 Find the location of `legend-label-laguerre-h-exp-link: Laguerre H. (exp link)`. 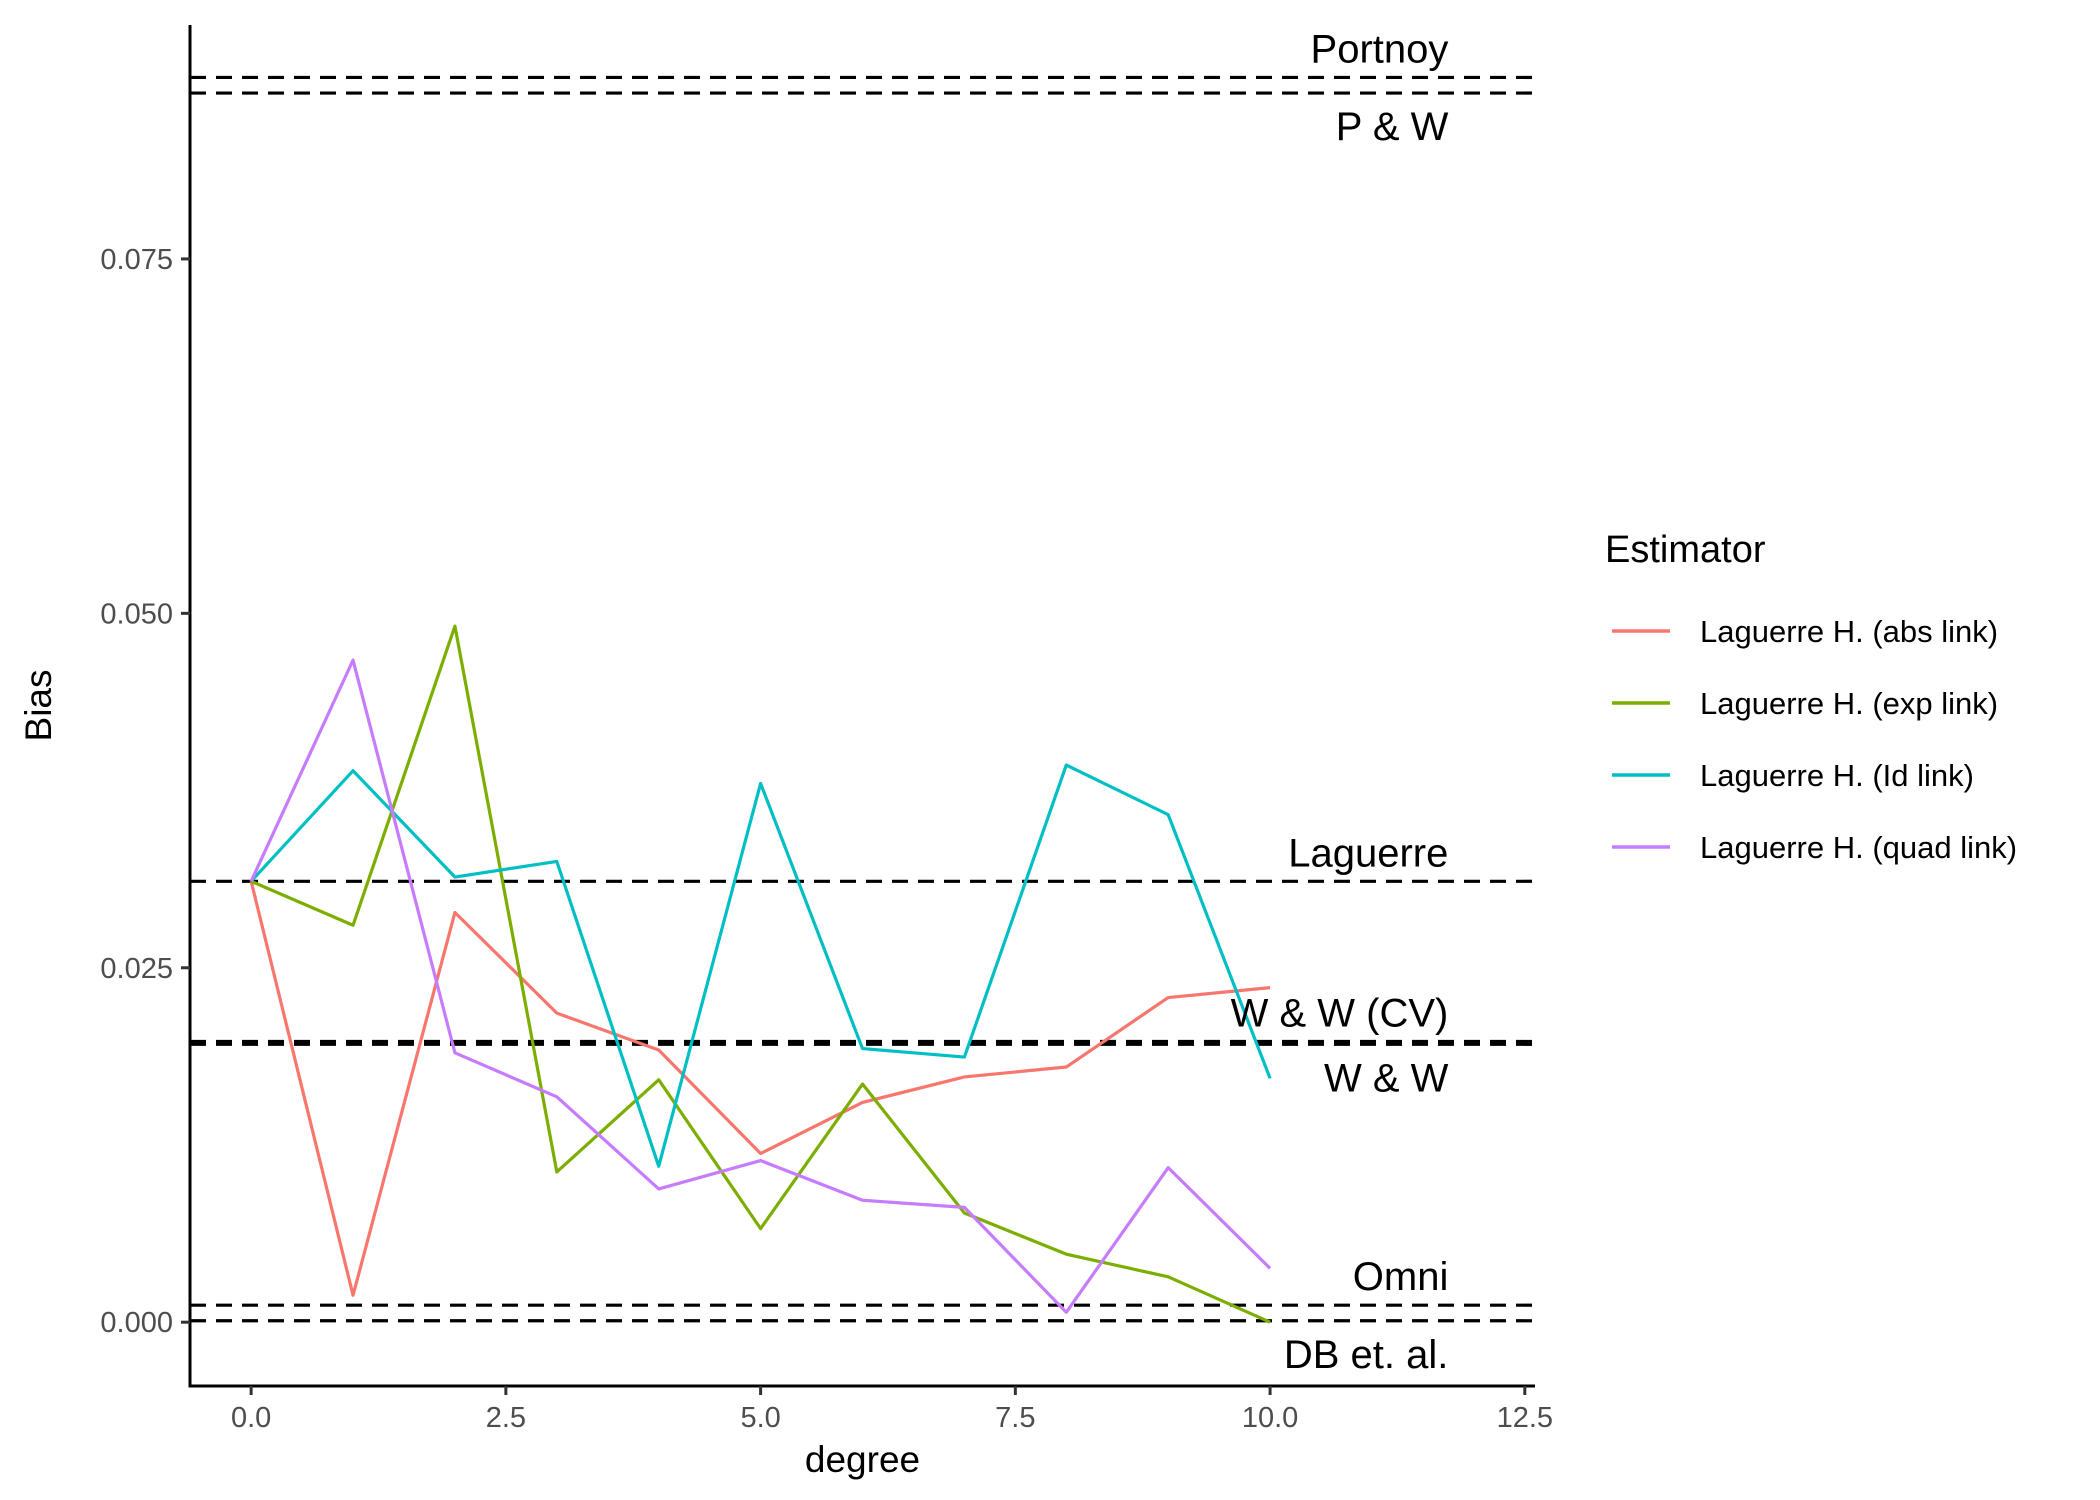

legend-label-laguerre-h-exp-link: Laguerre H. (exp link) is located at coordinates (1849, 703).